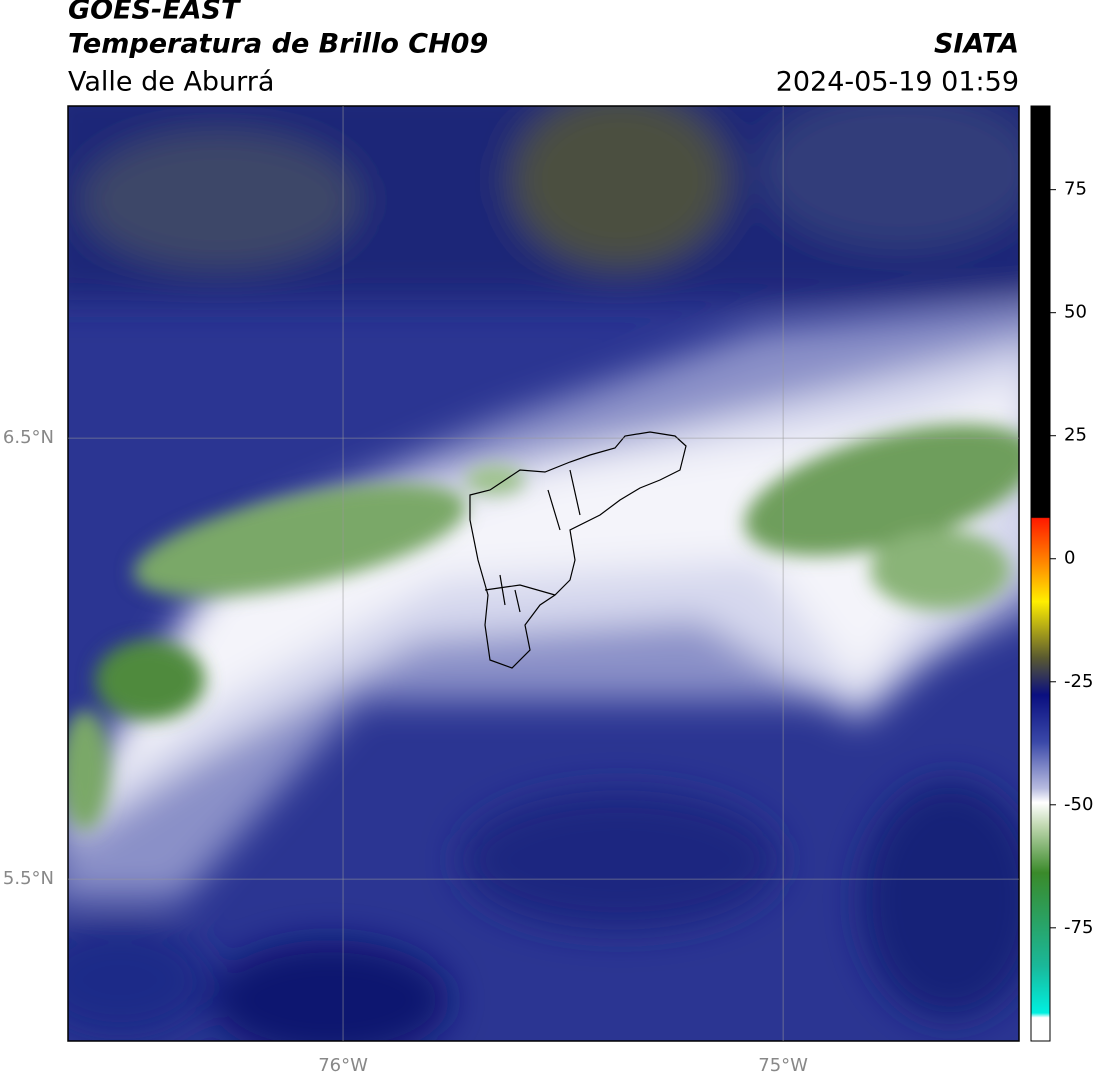 This screenshot has height=1082, width=1094. I want to click on colorbar-tick-label: -75, so click(1078, 927).